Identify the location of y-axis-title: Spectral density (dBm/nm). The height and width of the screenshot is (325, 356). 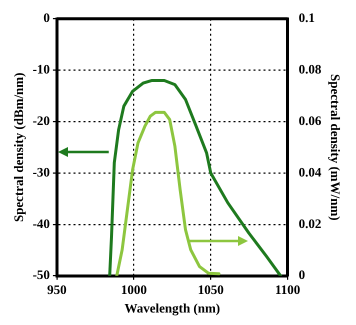
(18, 147).